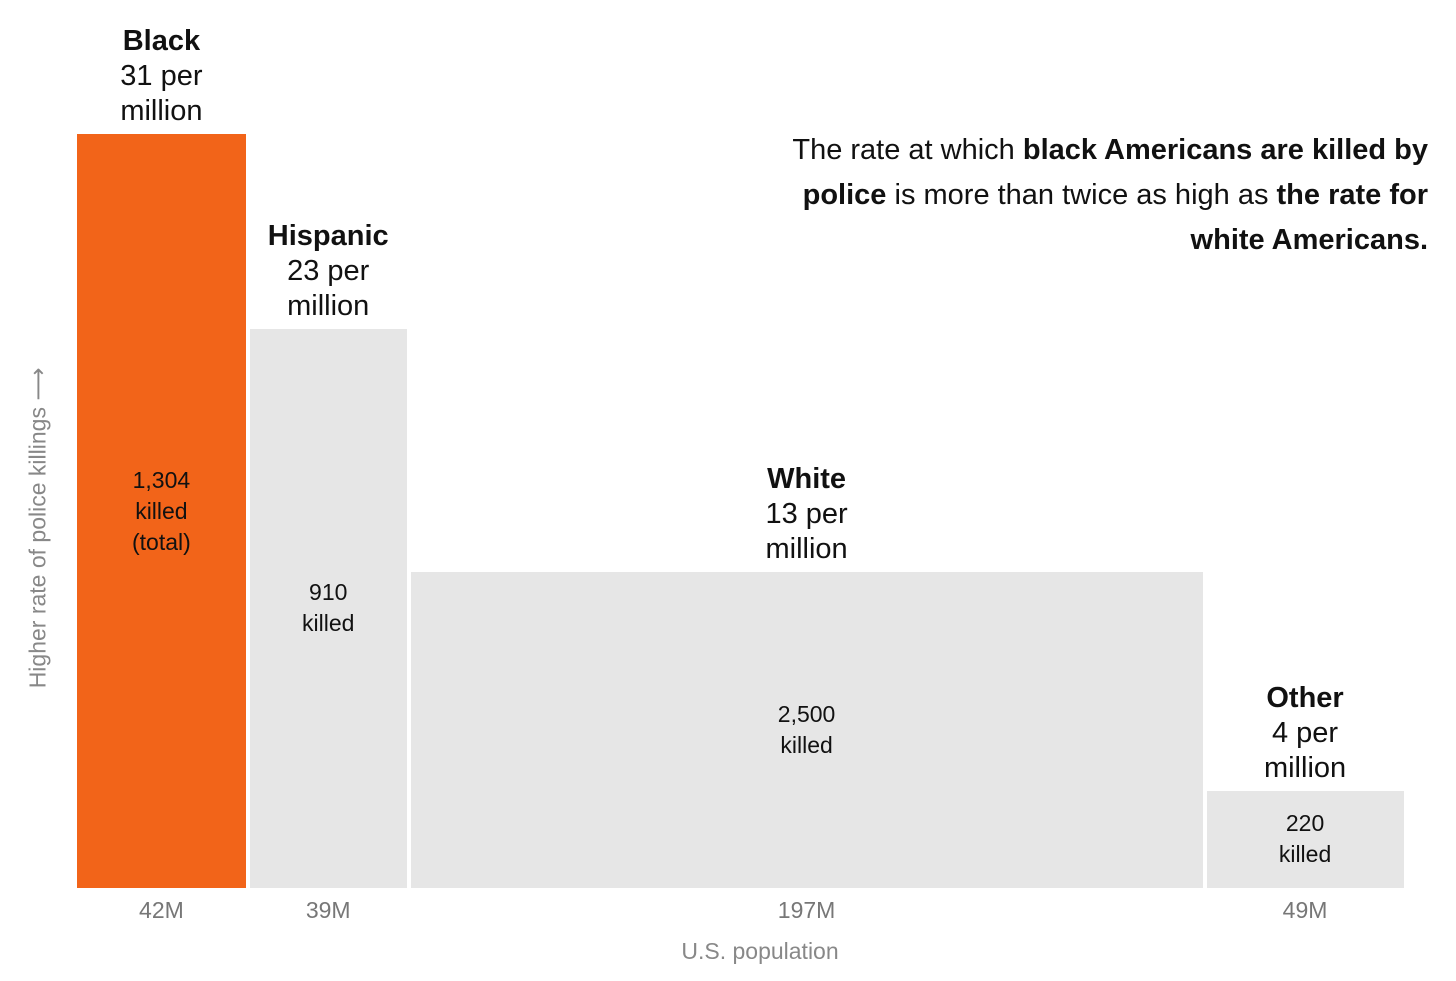 This screenshot has width=1456, height=981. Describe the element at coordinates (161, 93) in the screenshot. I see `group-rate-black: 31 per million` at that location.